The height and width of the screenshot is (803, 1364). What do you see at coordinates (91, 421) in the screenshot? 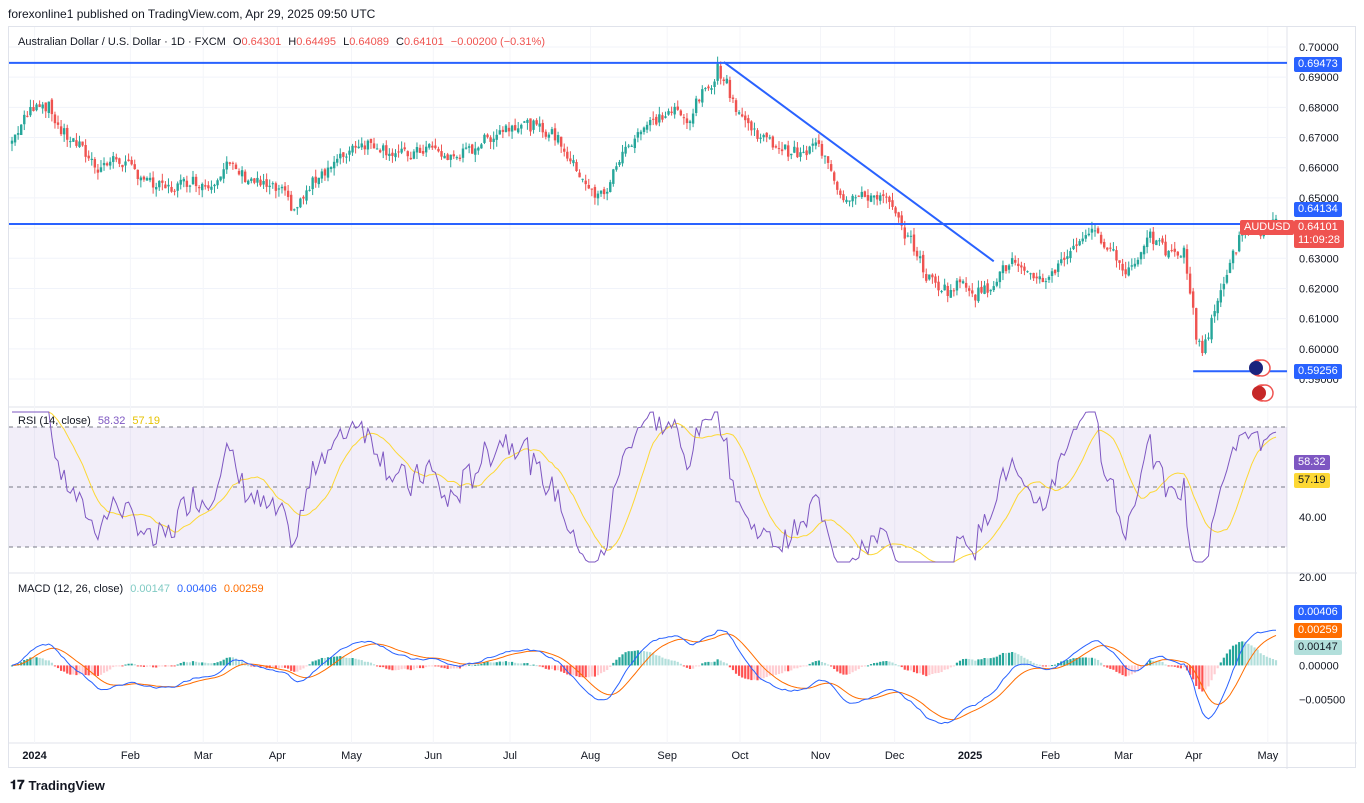
I see `rsi-legend: RSI (14, close) 58.32 57.19` at bounding box center [91, 421].